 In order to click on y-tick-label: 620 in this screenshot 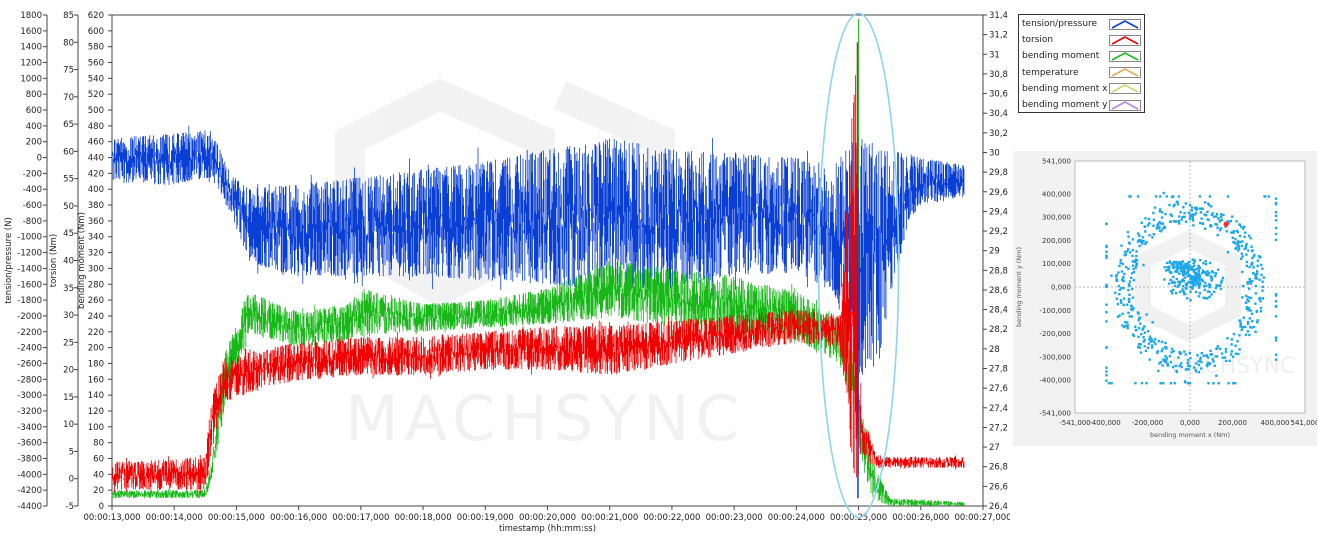, I will do `click(96, 16)`.